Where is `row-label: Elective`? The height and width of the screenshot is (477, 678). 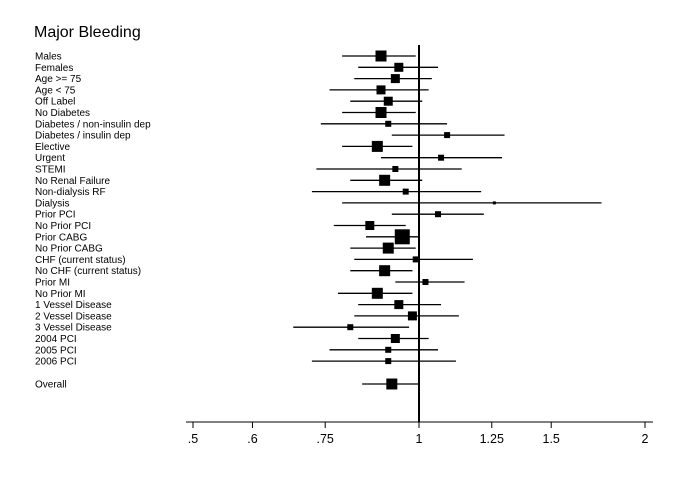
row-label: Elective is located at coordinates (52, 147).